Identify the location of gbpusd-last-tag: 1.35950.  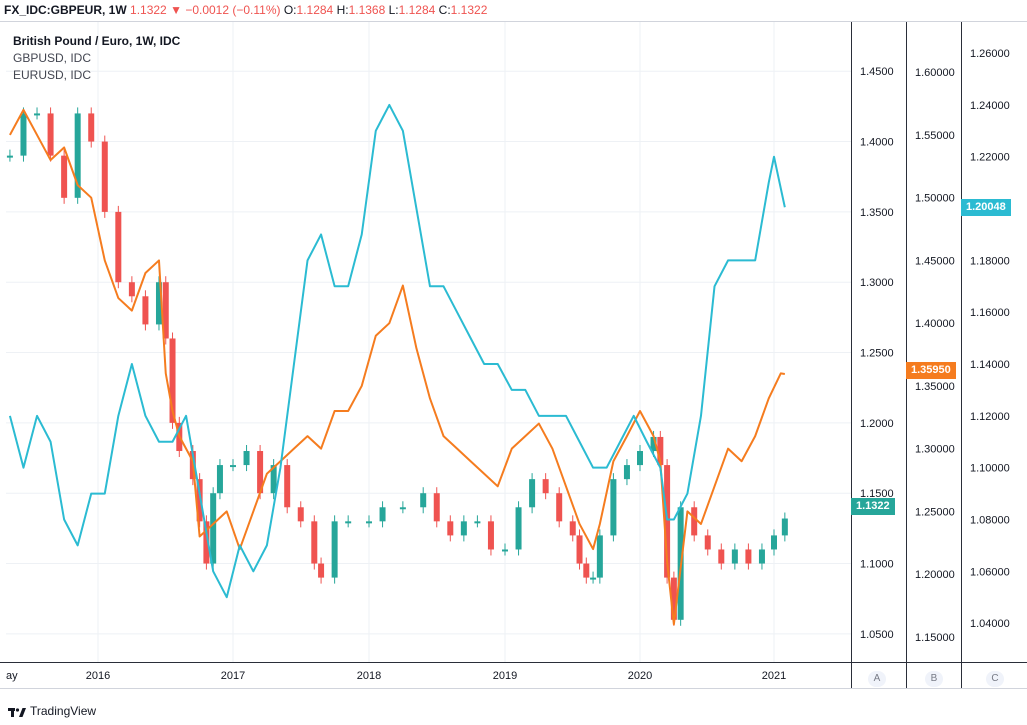
(931, 370).